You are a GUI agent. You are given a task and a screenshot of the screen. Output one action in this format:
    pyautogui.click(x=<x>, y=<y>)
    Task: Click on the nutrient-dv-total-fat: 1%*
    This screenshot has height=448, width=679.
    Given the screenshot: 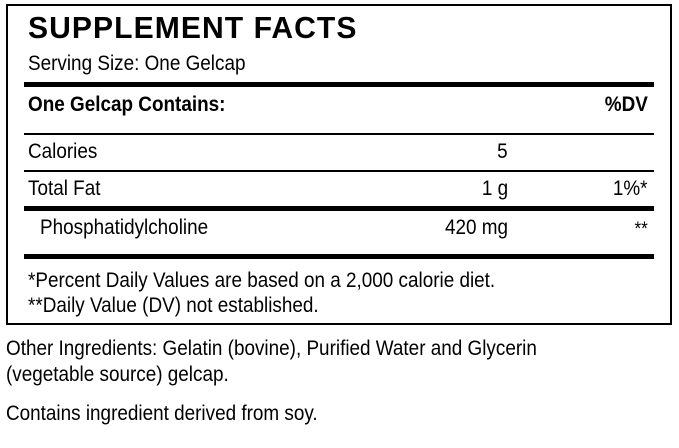 What is the action you would take?
    pyautogui.click(x=630, y=188)
    